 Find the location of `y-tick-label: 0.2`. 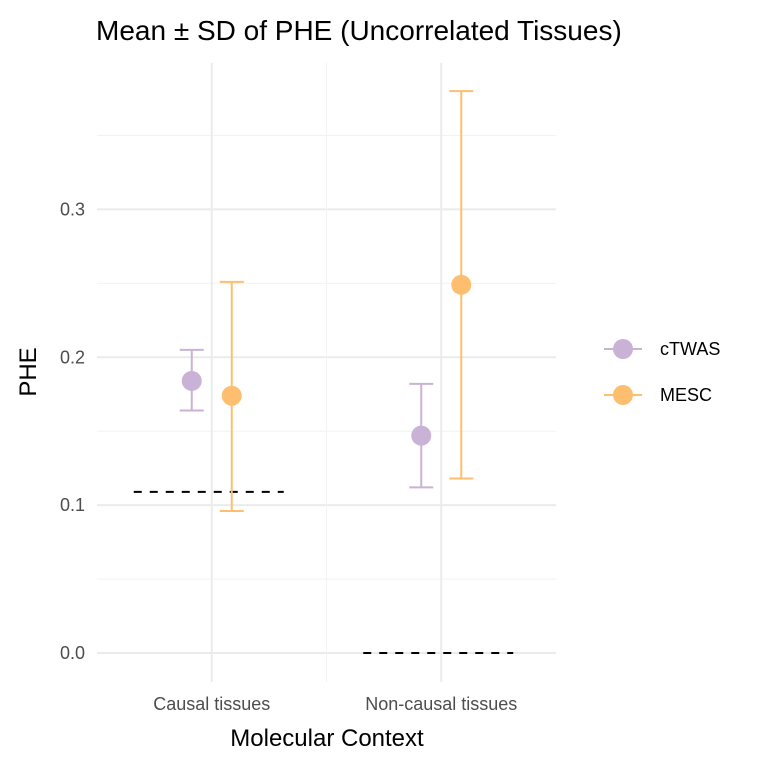

y-tick-label: 0.2 is located at coordinates (72, 357).